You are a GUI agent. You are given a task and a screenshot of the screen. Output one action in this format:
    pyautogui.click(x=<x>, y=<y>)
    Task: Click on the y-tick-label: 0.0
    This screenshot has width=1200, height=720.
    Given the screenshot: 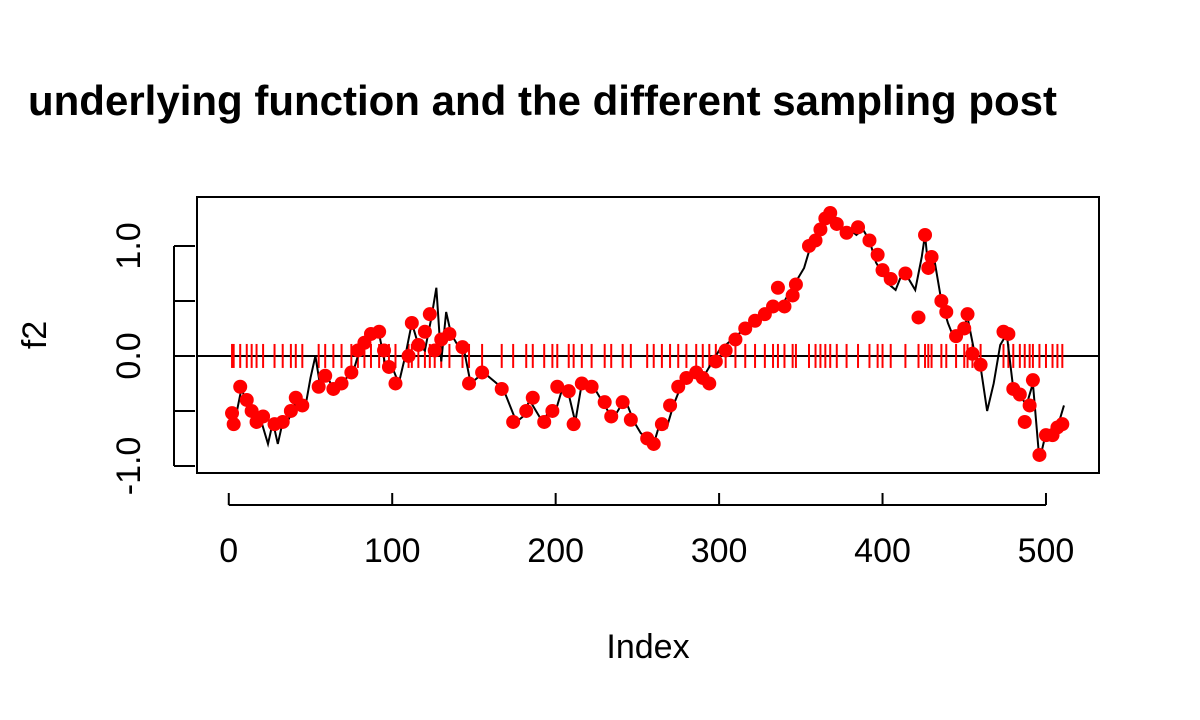 What is the action you would take?
    pyautogui.click(x=129, y=355)
    